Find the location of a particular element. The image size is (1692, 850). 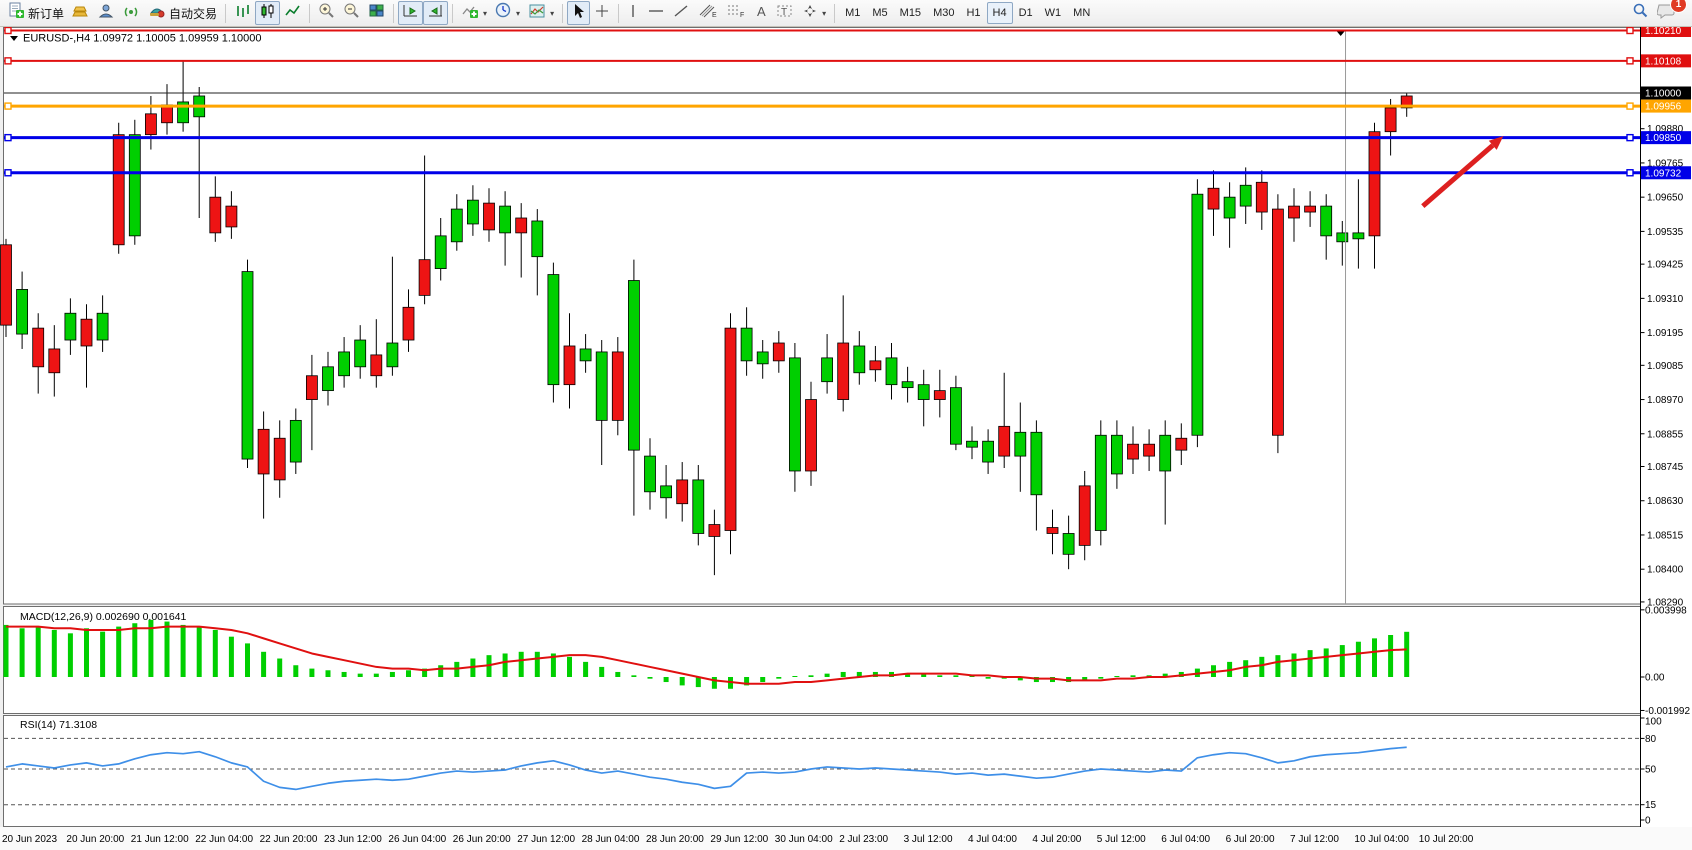

channel-button: E is located at coordinates (708, 13).